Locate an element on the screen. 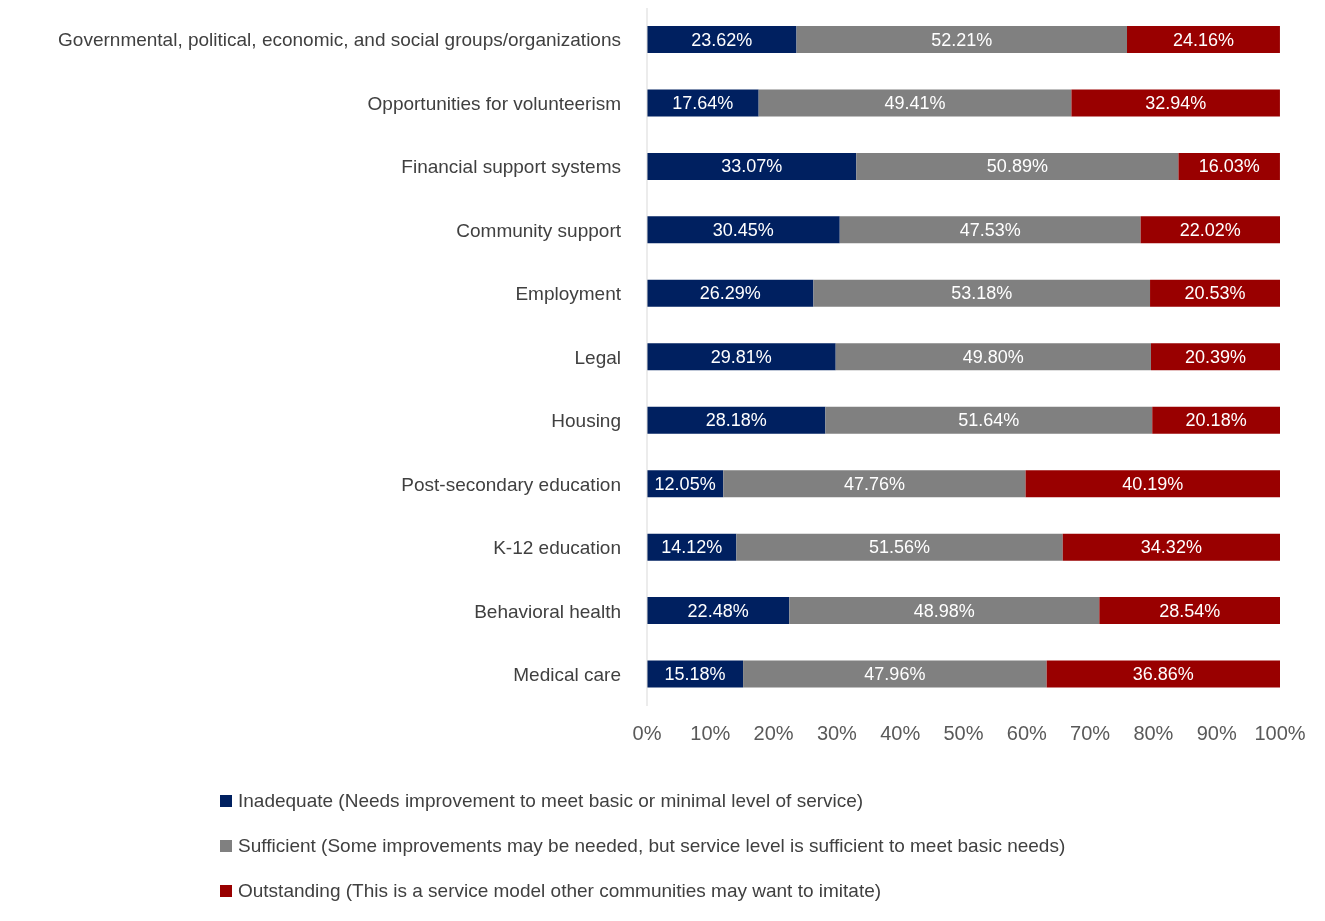 The width and height of the screenshot is (1325, 921). data-label: 20.39% is located at coordinates (1215, 356).